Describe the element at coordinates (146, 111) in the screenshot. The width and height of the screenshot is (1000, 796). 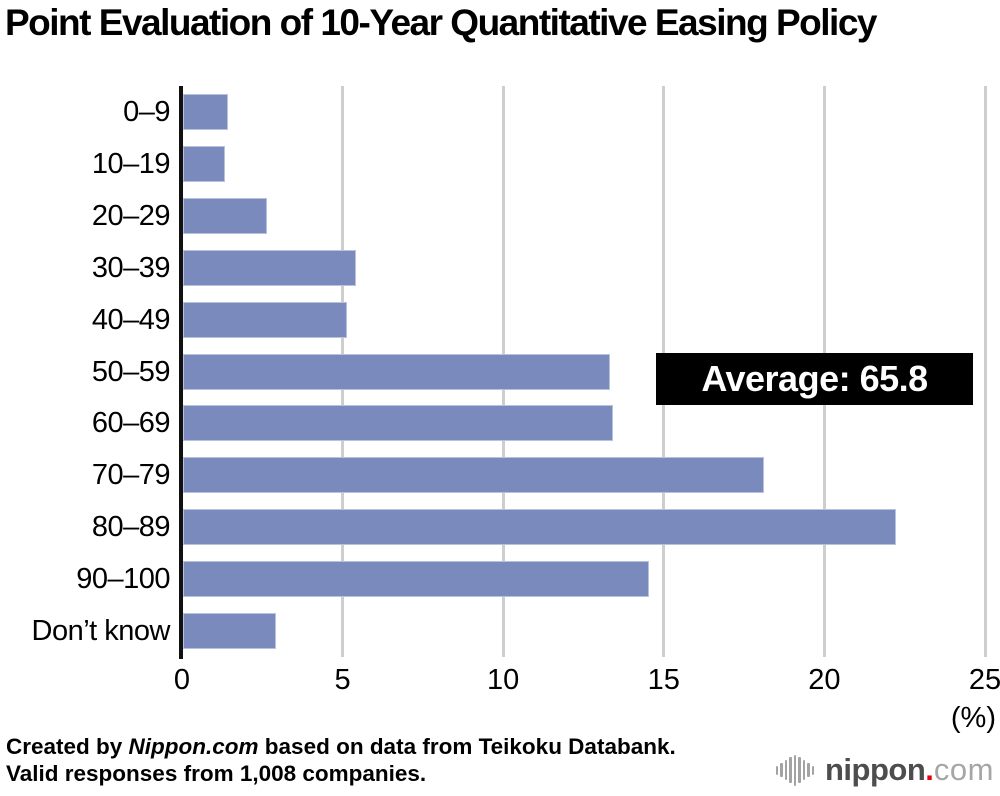
I see `category-label: 0–9` at that location.